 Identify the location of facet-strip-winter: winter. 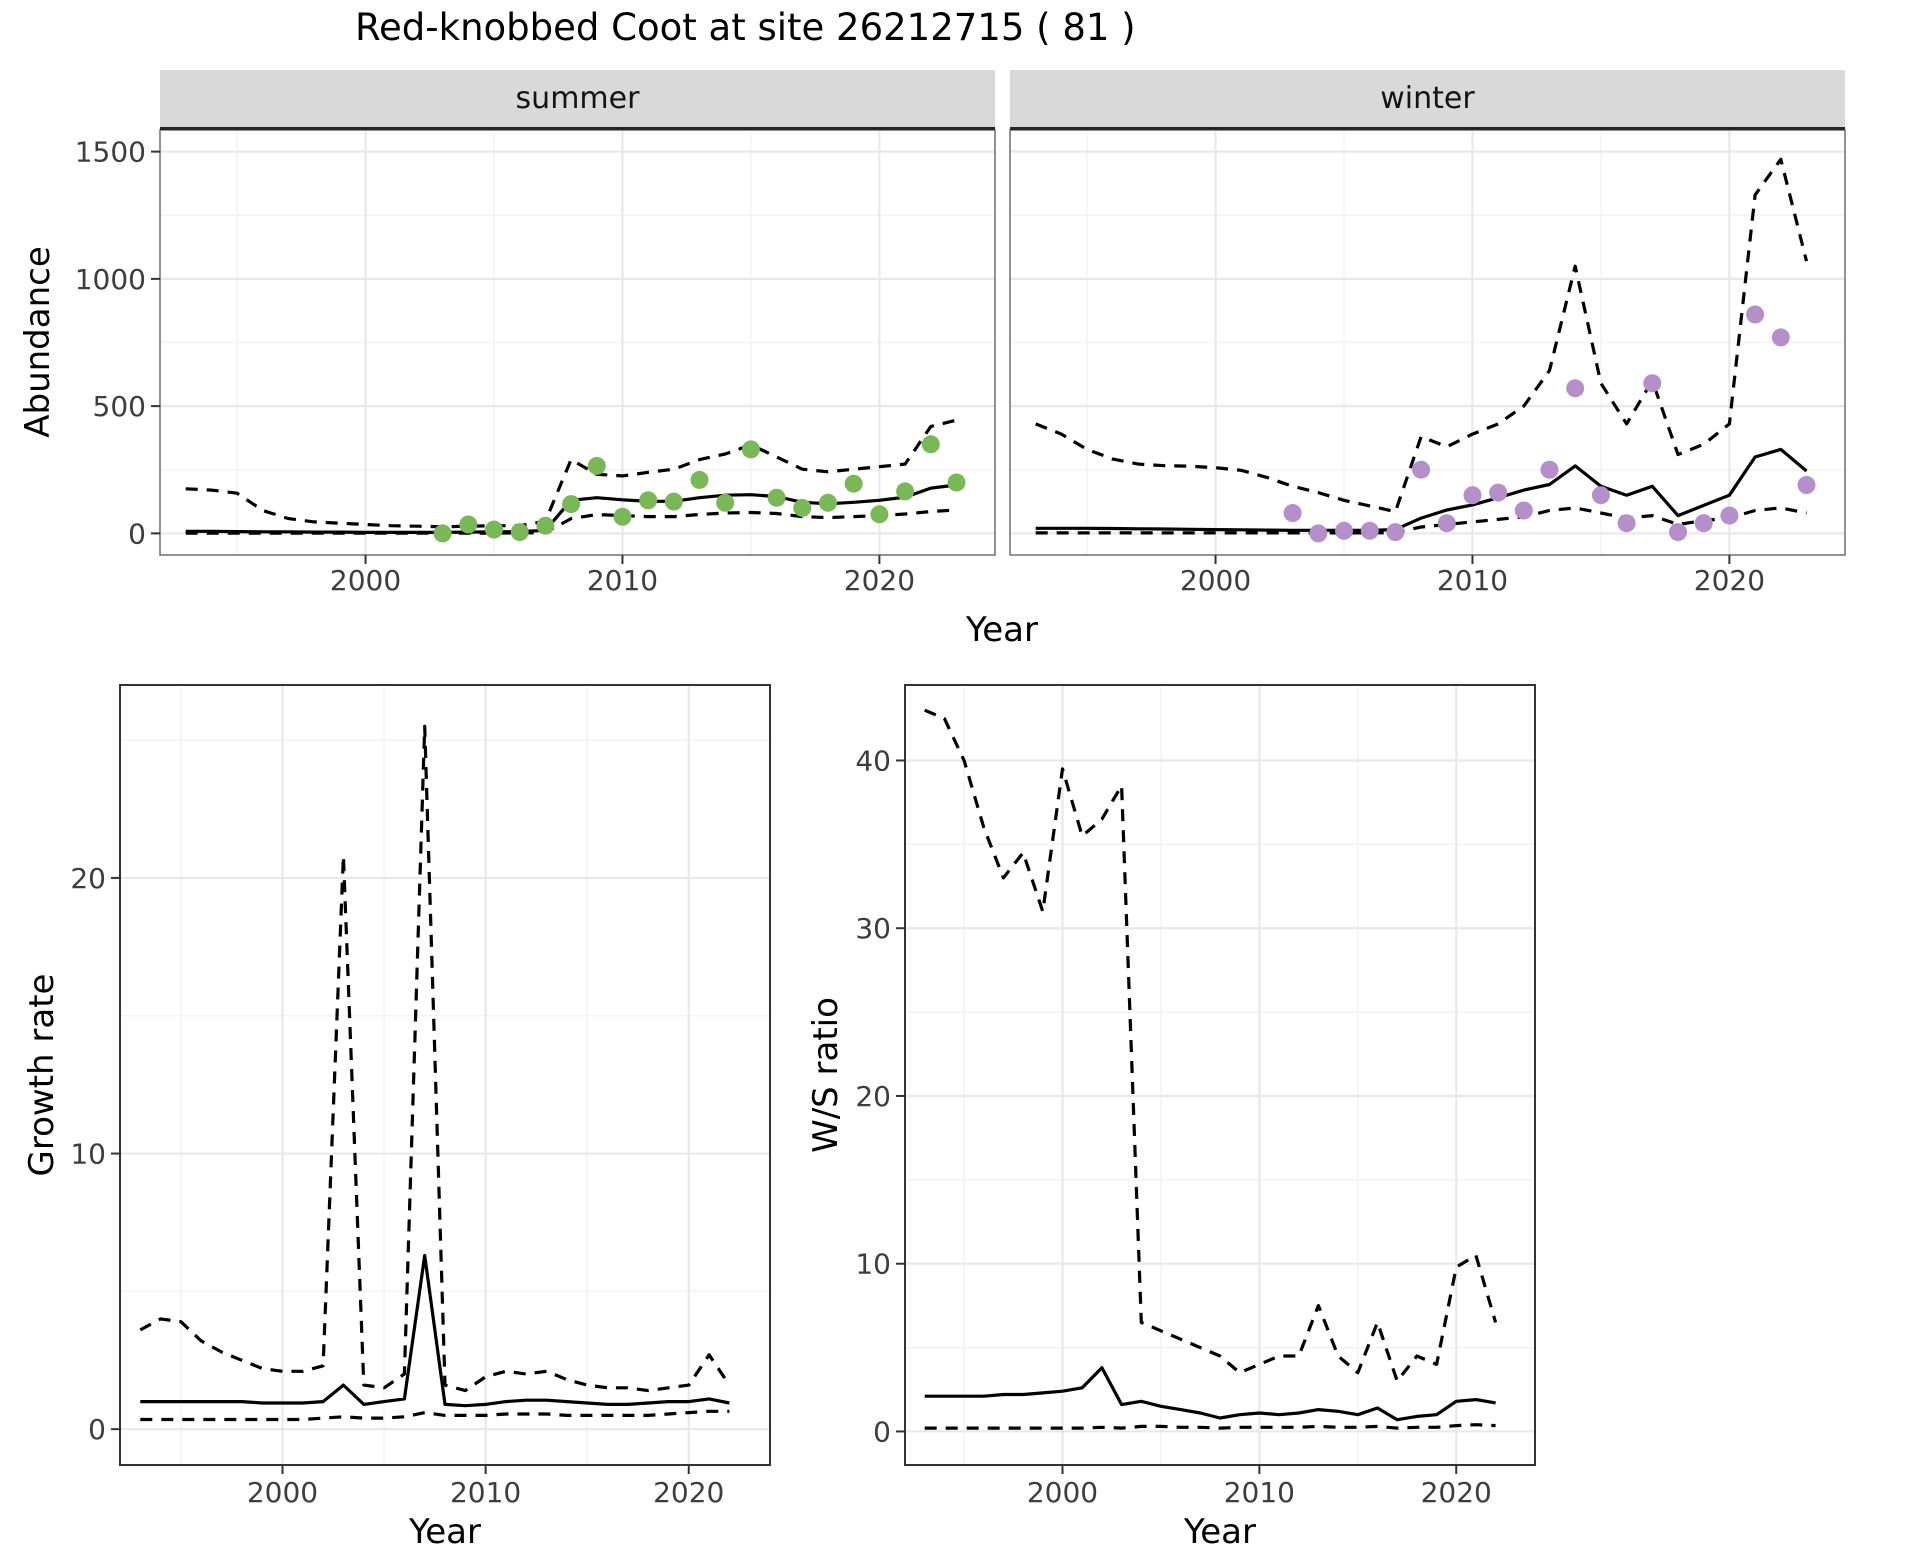
(1427, 100).